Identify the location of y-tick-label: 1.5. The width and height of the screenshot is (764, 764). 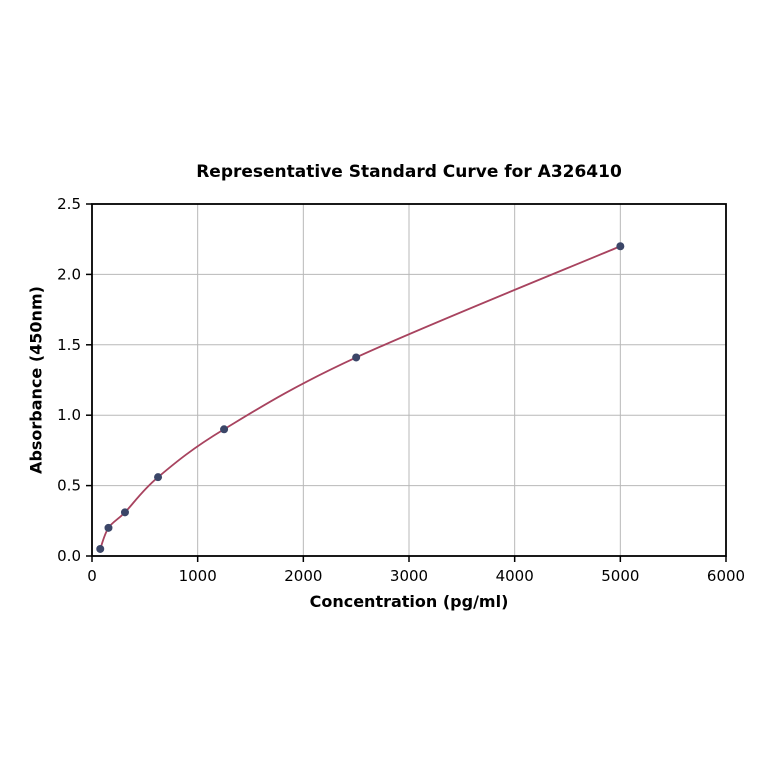
(69, 345).